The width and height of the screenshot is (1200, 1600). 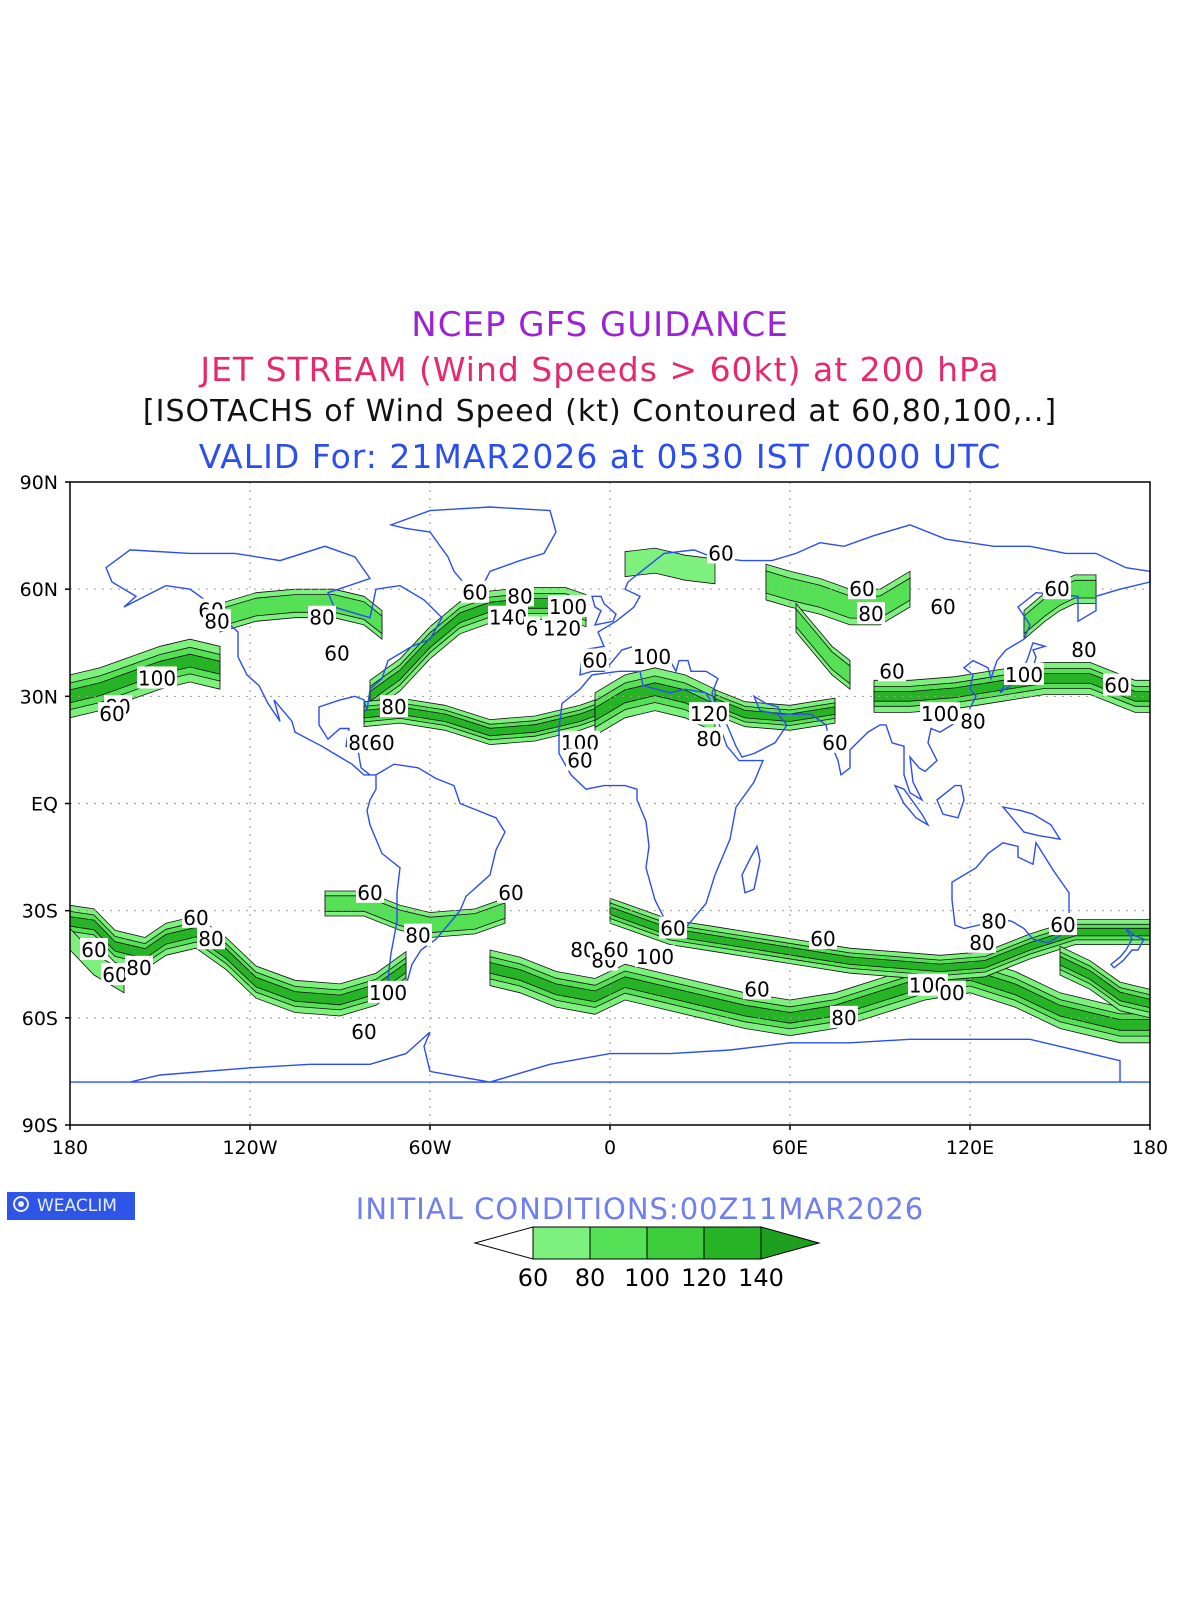 What do you see at coordinates (274, 660) in the screenshot?
I see `north-america-coast` at bounding box center [274, 660].